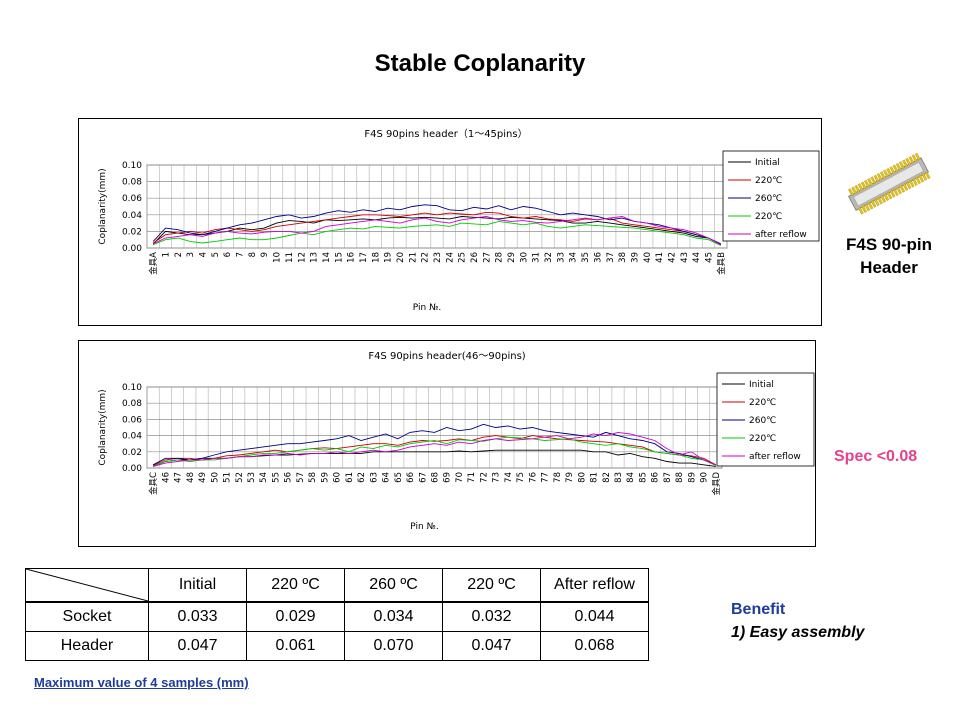  What do you see at coordinates (570, 477) in the screenshot?
I see `x-tick-label: 79` at bounding box center [570, 477].